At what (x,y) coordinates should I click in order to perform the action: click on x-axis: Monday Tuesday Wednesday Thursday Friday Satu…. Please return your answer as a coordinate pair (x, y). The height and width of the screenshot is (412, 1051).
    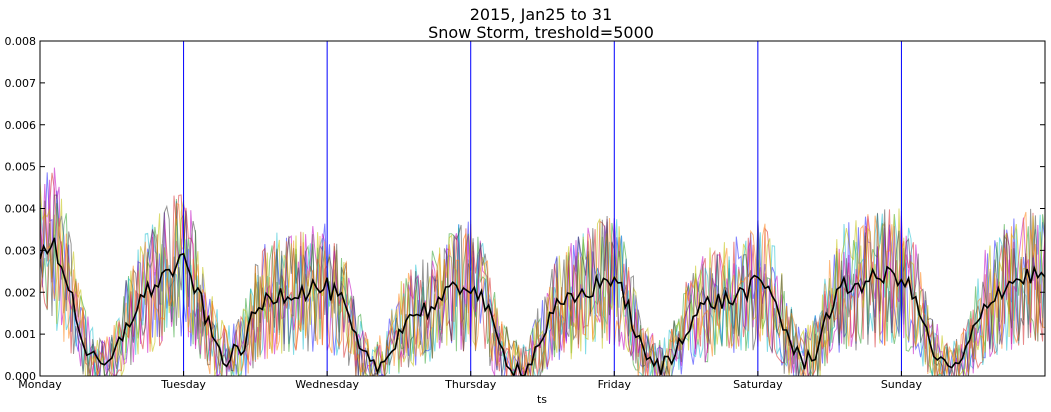
    Looking at the image, I should click on (470, 381).